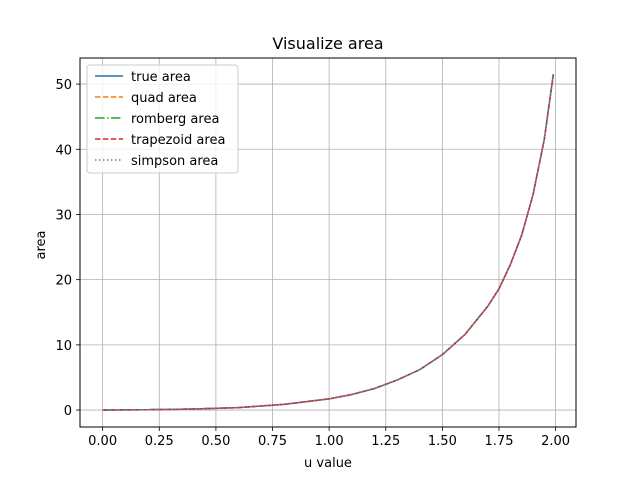 The width and height of the screenshot is (640, 480). What do you see at coordinates (555, 441) in the screenshot?
I see `x-tick-label: 2.00` at bounding box center [555, 441].